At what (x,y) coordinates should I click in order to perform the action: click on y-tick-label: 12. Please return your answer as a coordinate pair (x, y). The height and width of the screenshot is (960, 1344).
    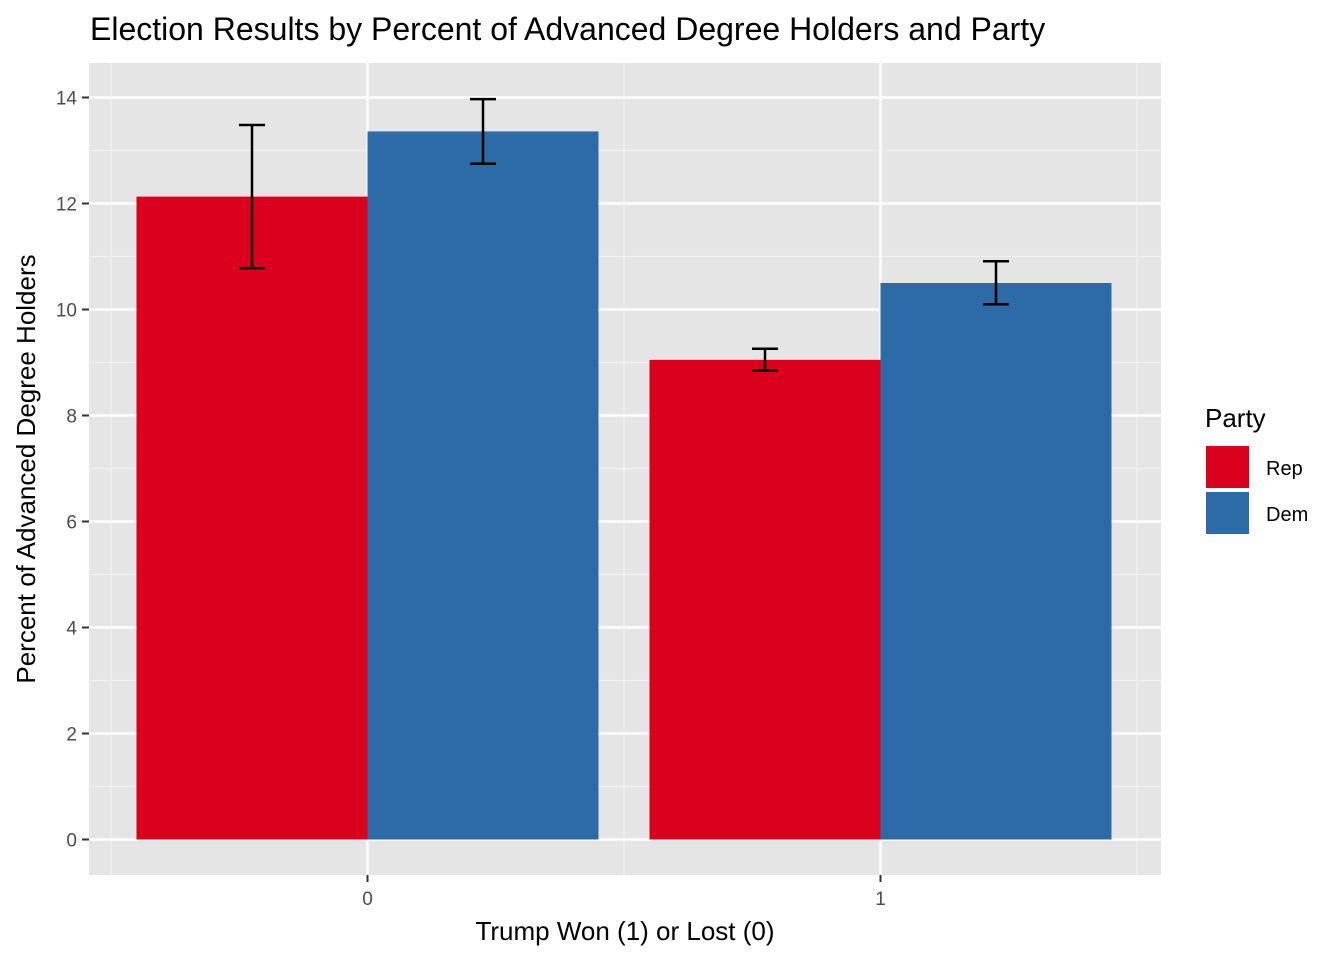
    Looking at the image, I should click on (66, 205).